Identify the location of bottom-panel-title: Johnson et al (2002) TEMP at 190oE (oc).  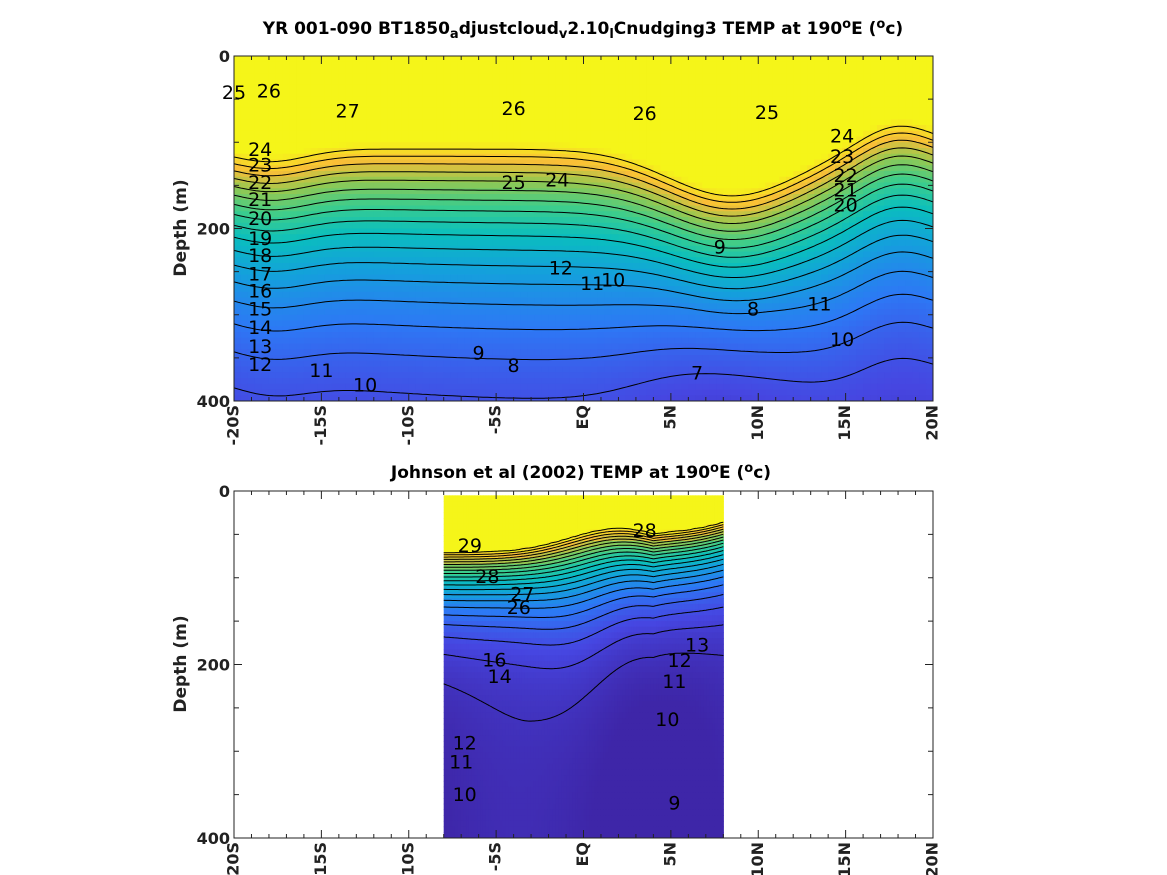
(580, 472).